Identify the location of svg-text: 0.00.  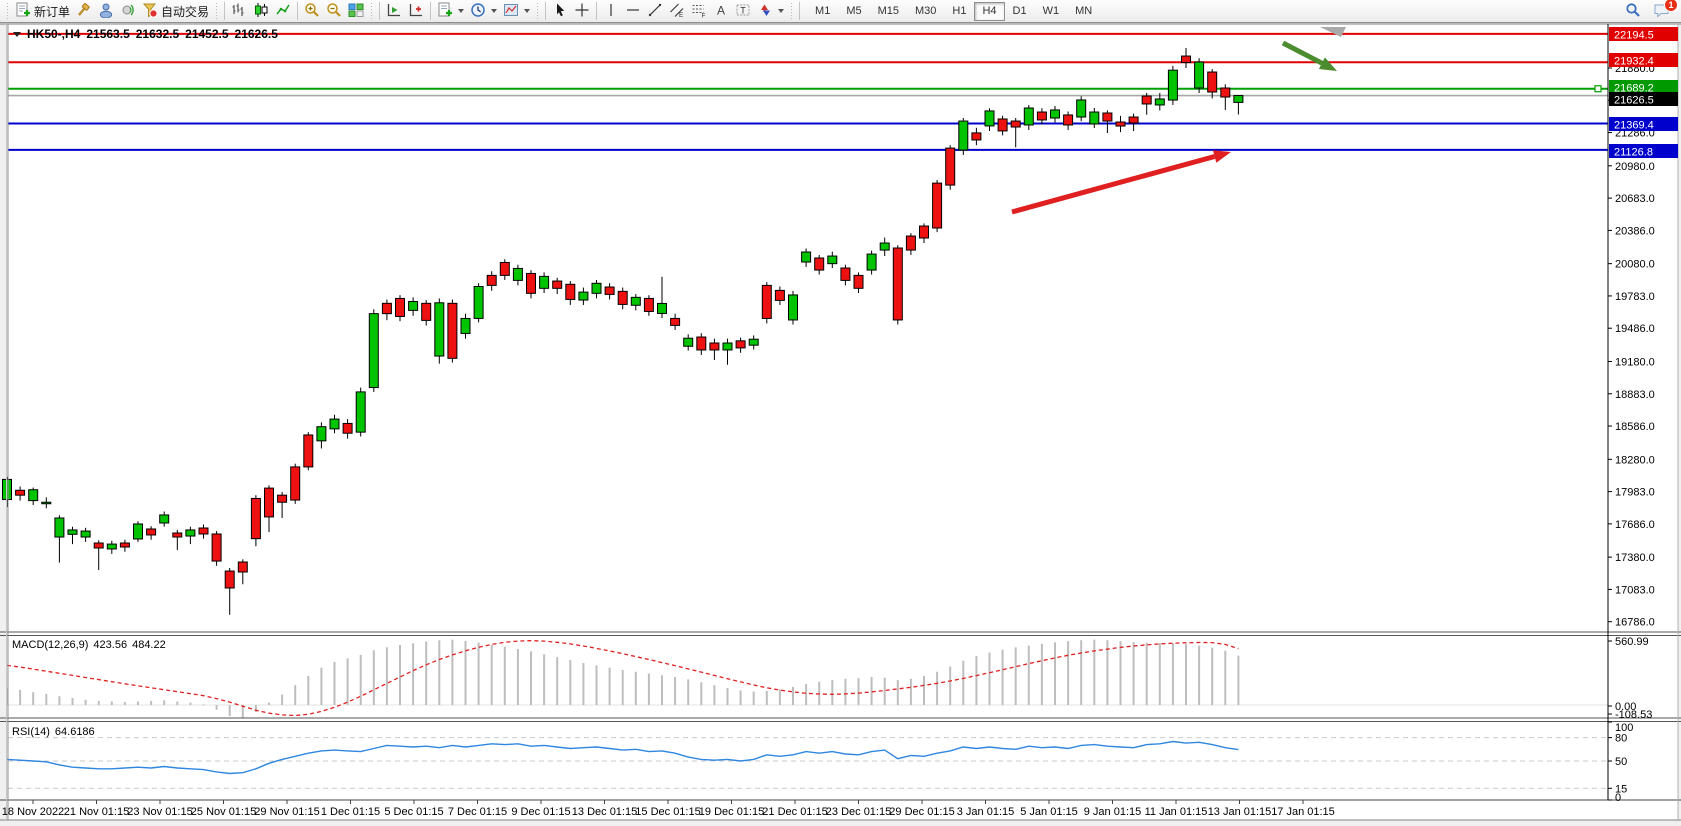
(1625, 707).